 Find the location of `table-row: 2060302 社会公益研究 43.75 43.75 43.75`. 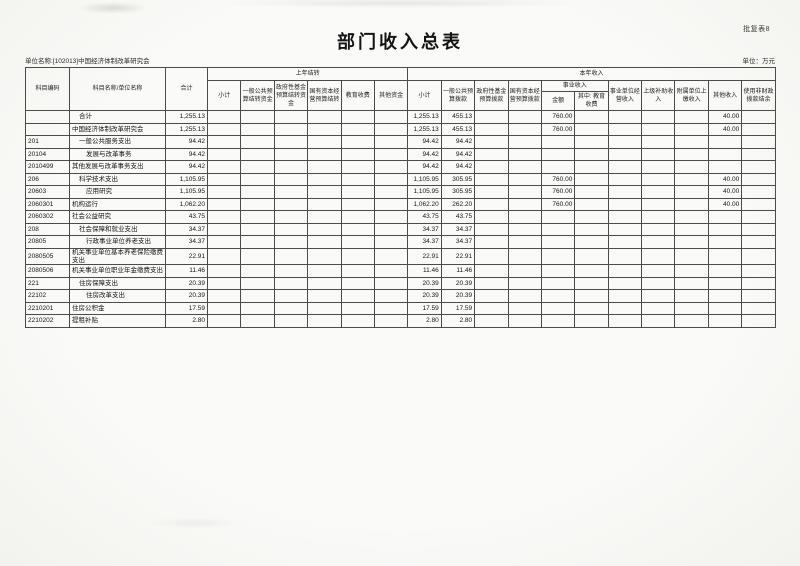

table-row: 2060302 社会公益研究 43.75 43.75 43.75 is located at coordinates (400, 217).